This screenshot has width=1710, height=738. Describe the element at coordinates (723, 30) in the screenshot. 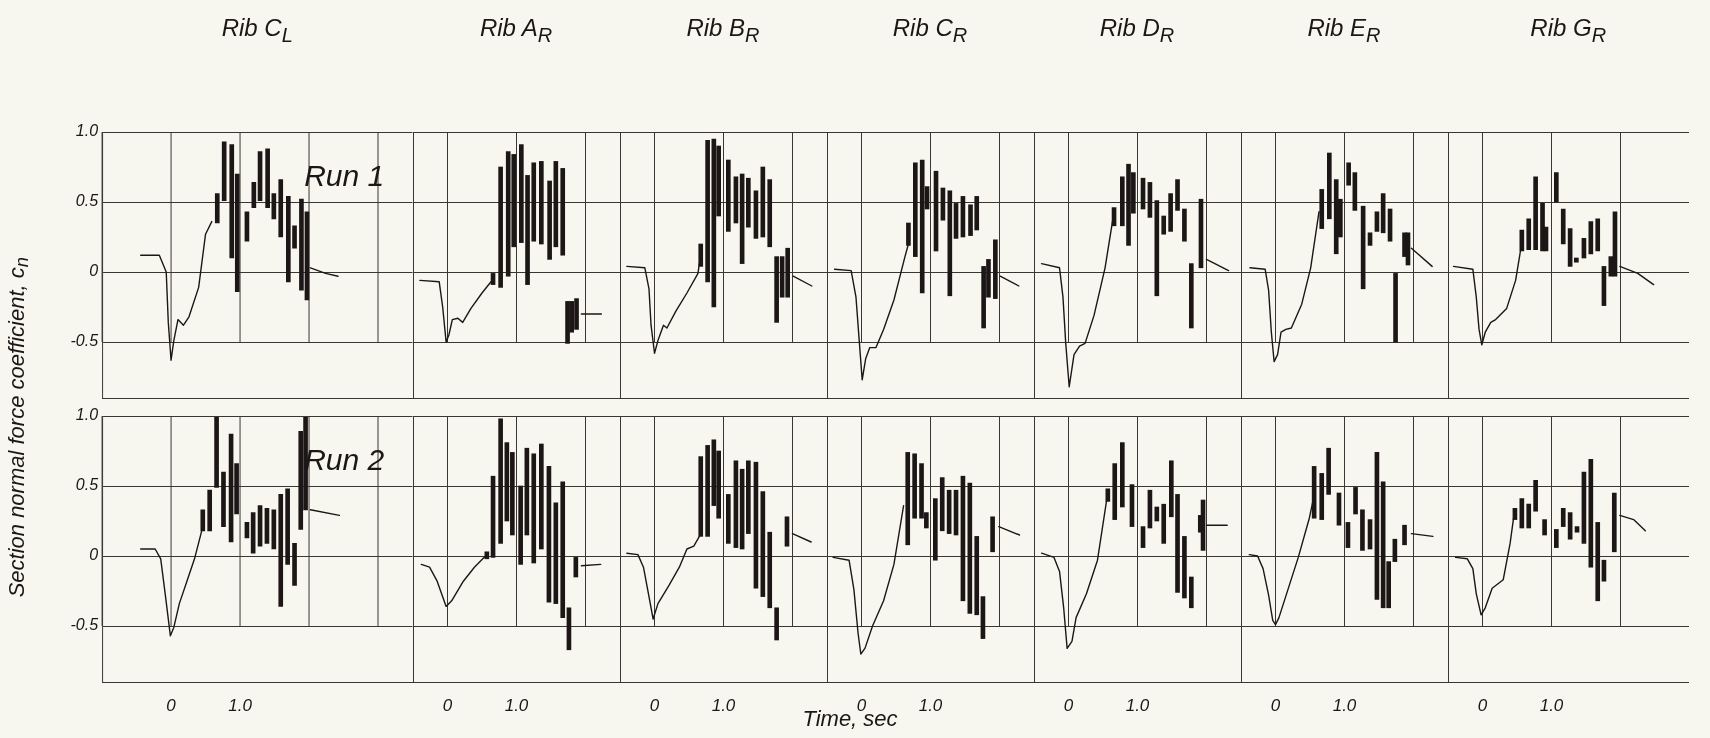

I see `chart-title: Rib B$_{R}$` at that location.